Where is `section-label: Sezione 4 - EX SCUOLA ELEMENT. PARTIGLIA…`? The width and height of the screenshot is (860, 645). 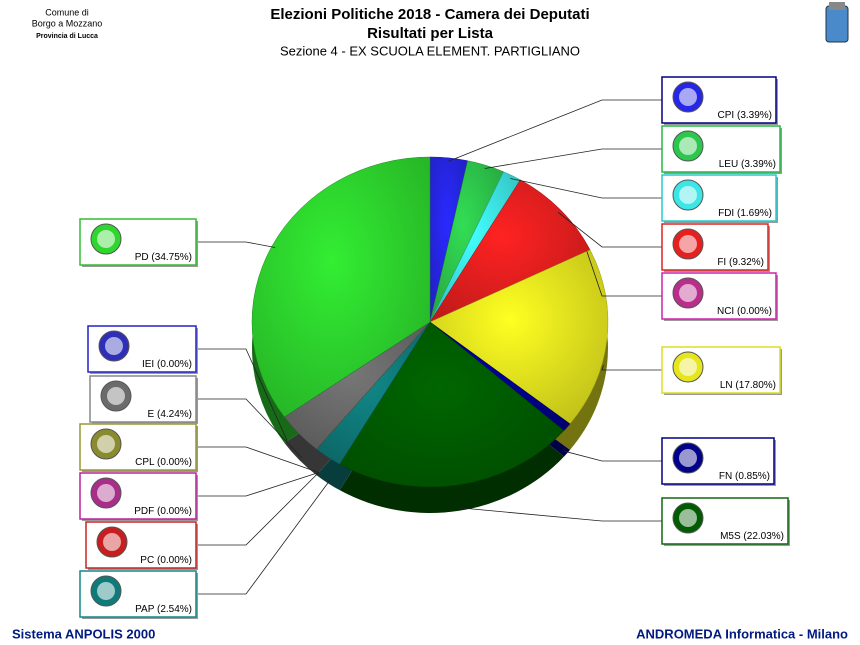
section-label: Sezione 4 - EX SCUOLA ELEMENT. PARTIGLIA… is located at coordinates (430, 50).